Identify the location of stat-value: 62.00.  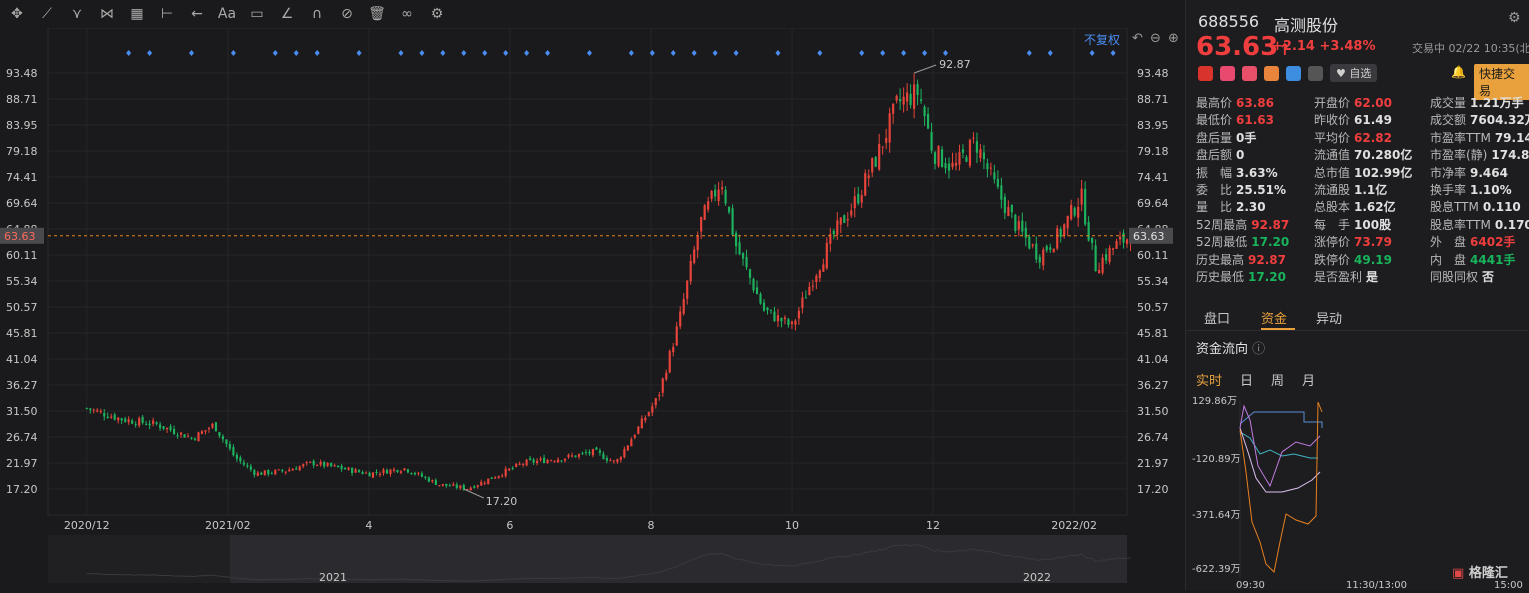
(1373, 103).